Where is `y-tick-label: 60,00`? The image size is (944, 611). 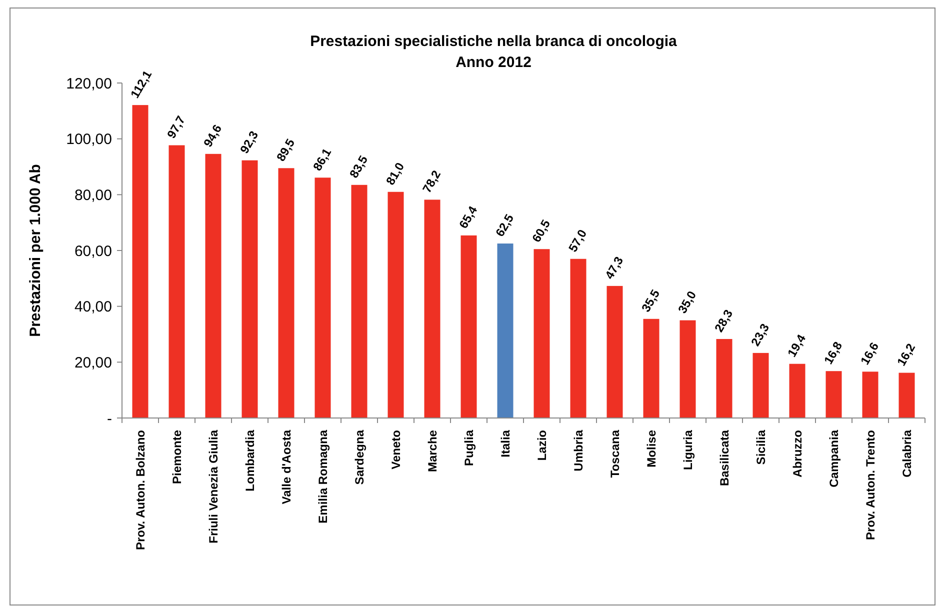 y-tick-label: 60,00 is located at coordinates (93, 251).